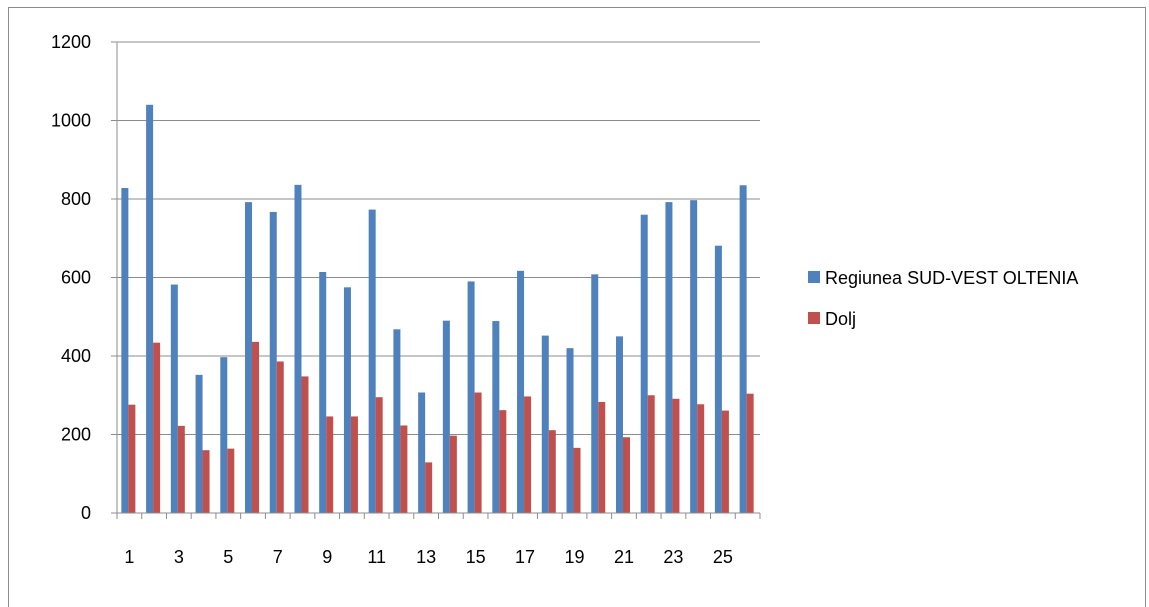 The image size is (1149, 607). I want to click on legend-label: Dolj, so click(840, 319).